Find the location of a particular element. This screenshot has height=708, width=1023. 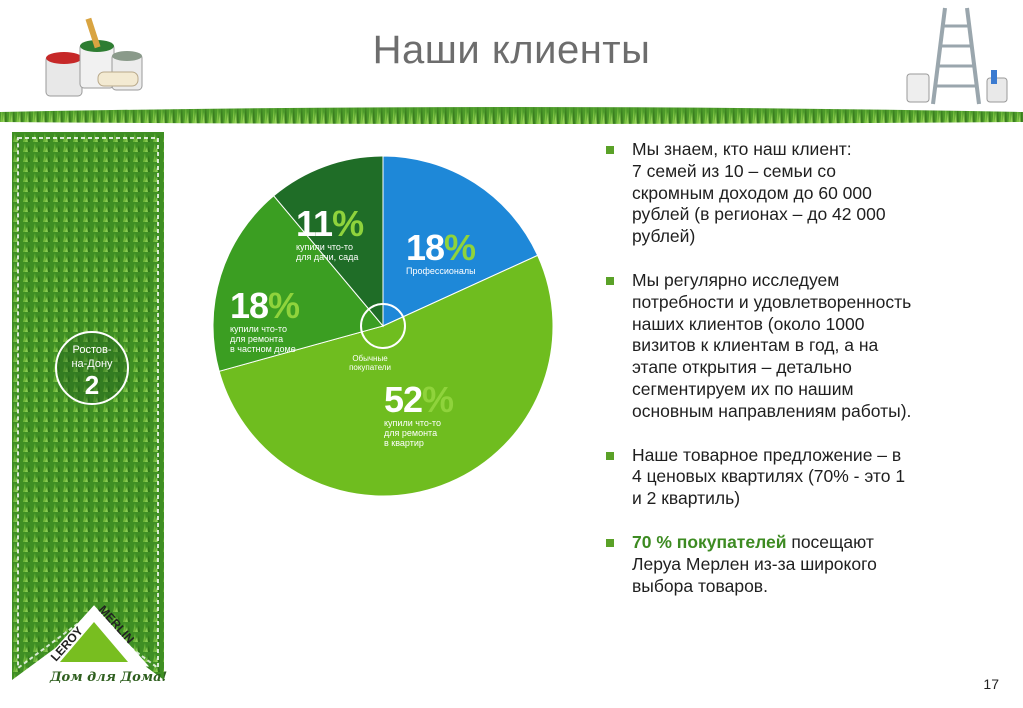

slice-4-value: 11 is located at coordinates (314, 223).